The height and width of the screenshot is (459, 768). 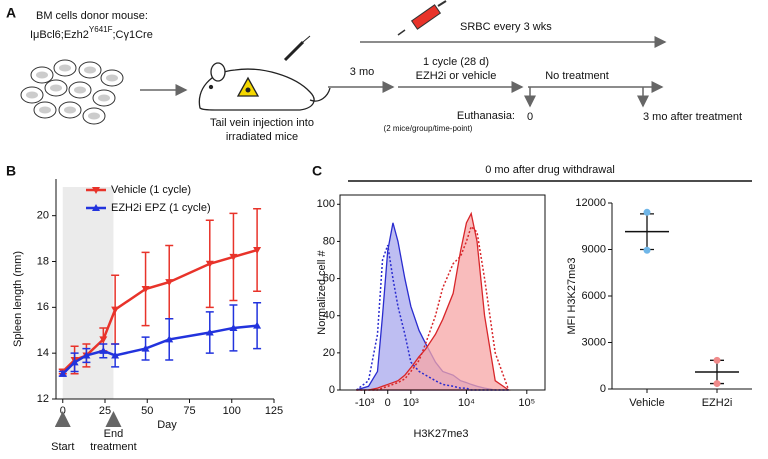 What do you see at coordinates (590, 203) in the screenshot?
I see `y-tick-label: 12000` at bounding box center [590, 203].